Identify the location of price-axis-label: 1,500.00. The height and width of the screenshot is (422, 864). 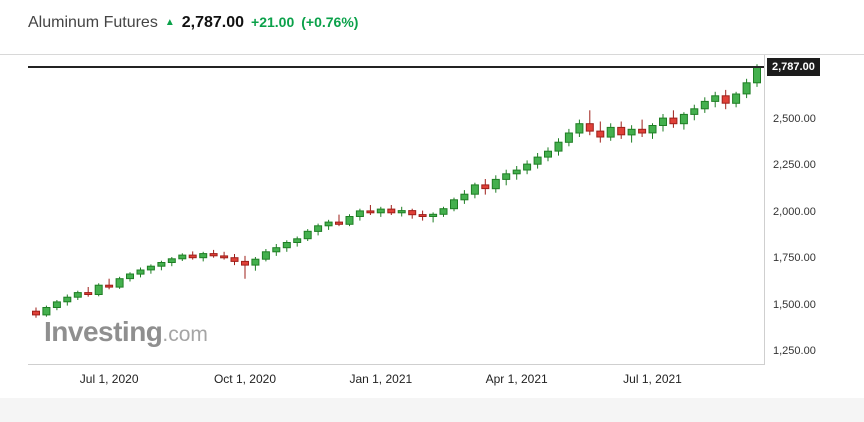
(794, 304).